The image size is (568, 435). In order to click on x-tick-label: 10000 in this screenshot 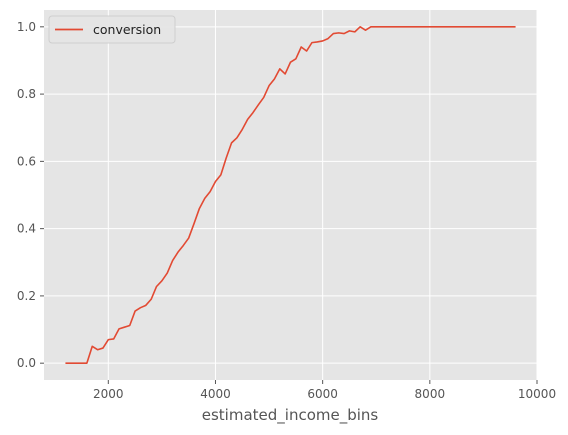, I will do `click(537, 394)`.